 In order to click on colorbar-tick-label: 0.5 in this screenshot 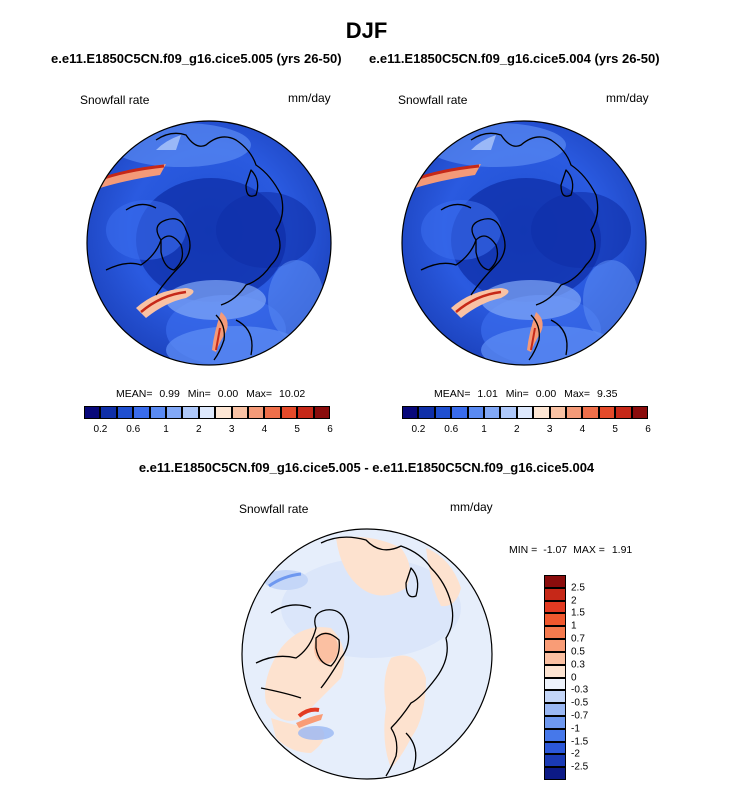, I will do `click(578, 652)`.